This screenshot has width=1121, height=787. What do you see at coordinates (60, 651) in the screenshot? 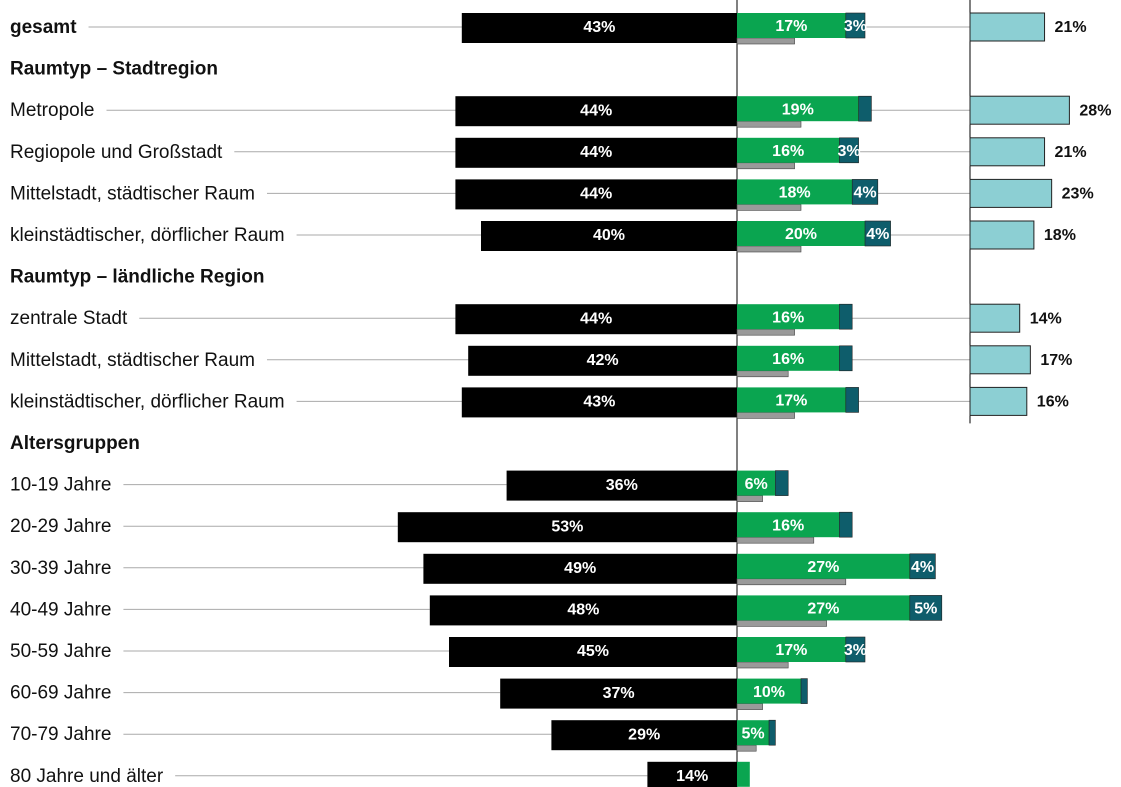
I see `category-label: 50-59 Jahre` at bounding box center [60, 651].